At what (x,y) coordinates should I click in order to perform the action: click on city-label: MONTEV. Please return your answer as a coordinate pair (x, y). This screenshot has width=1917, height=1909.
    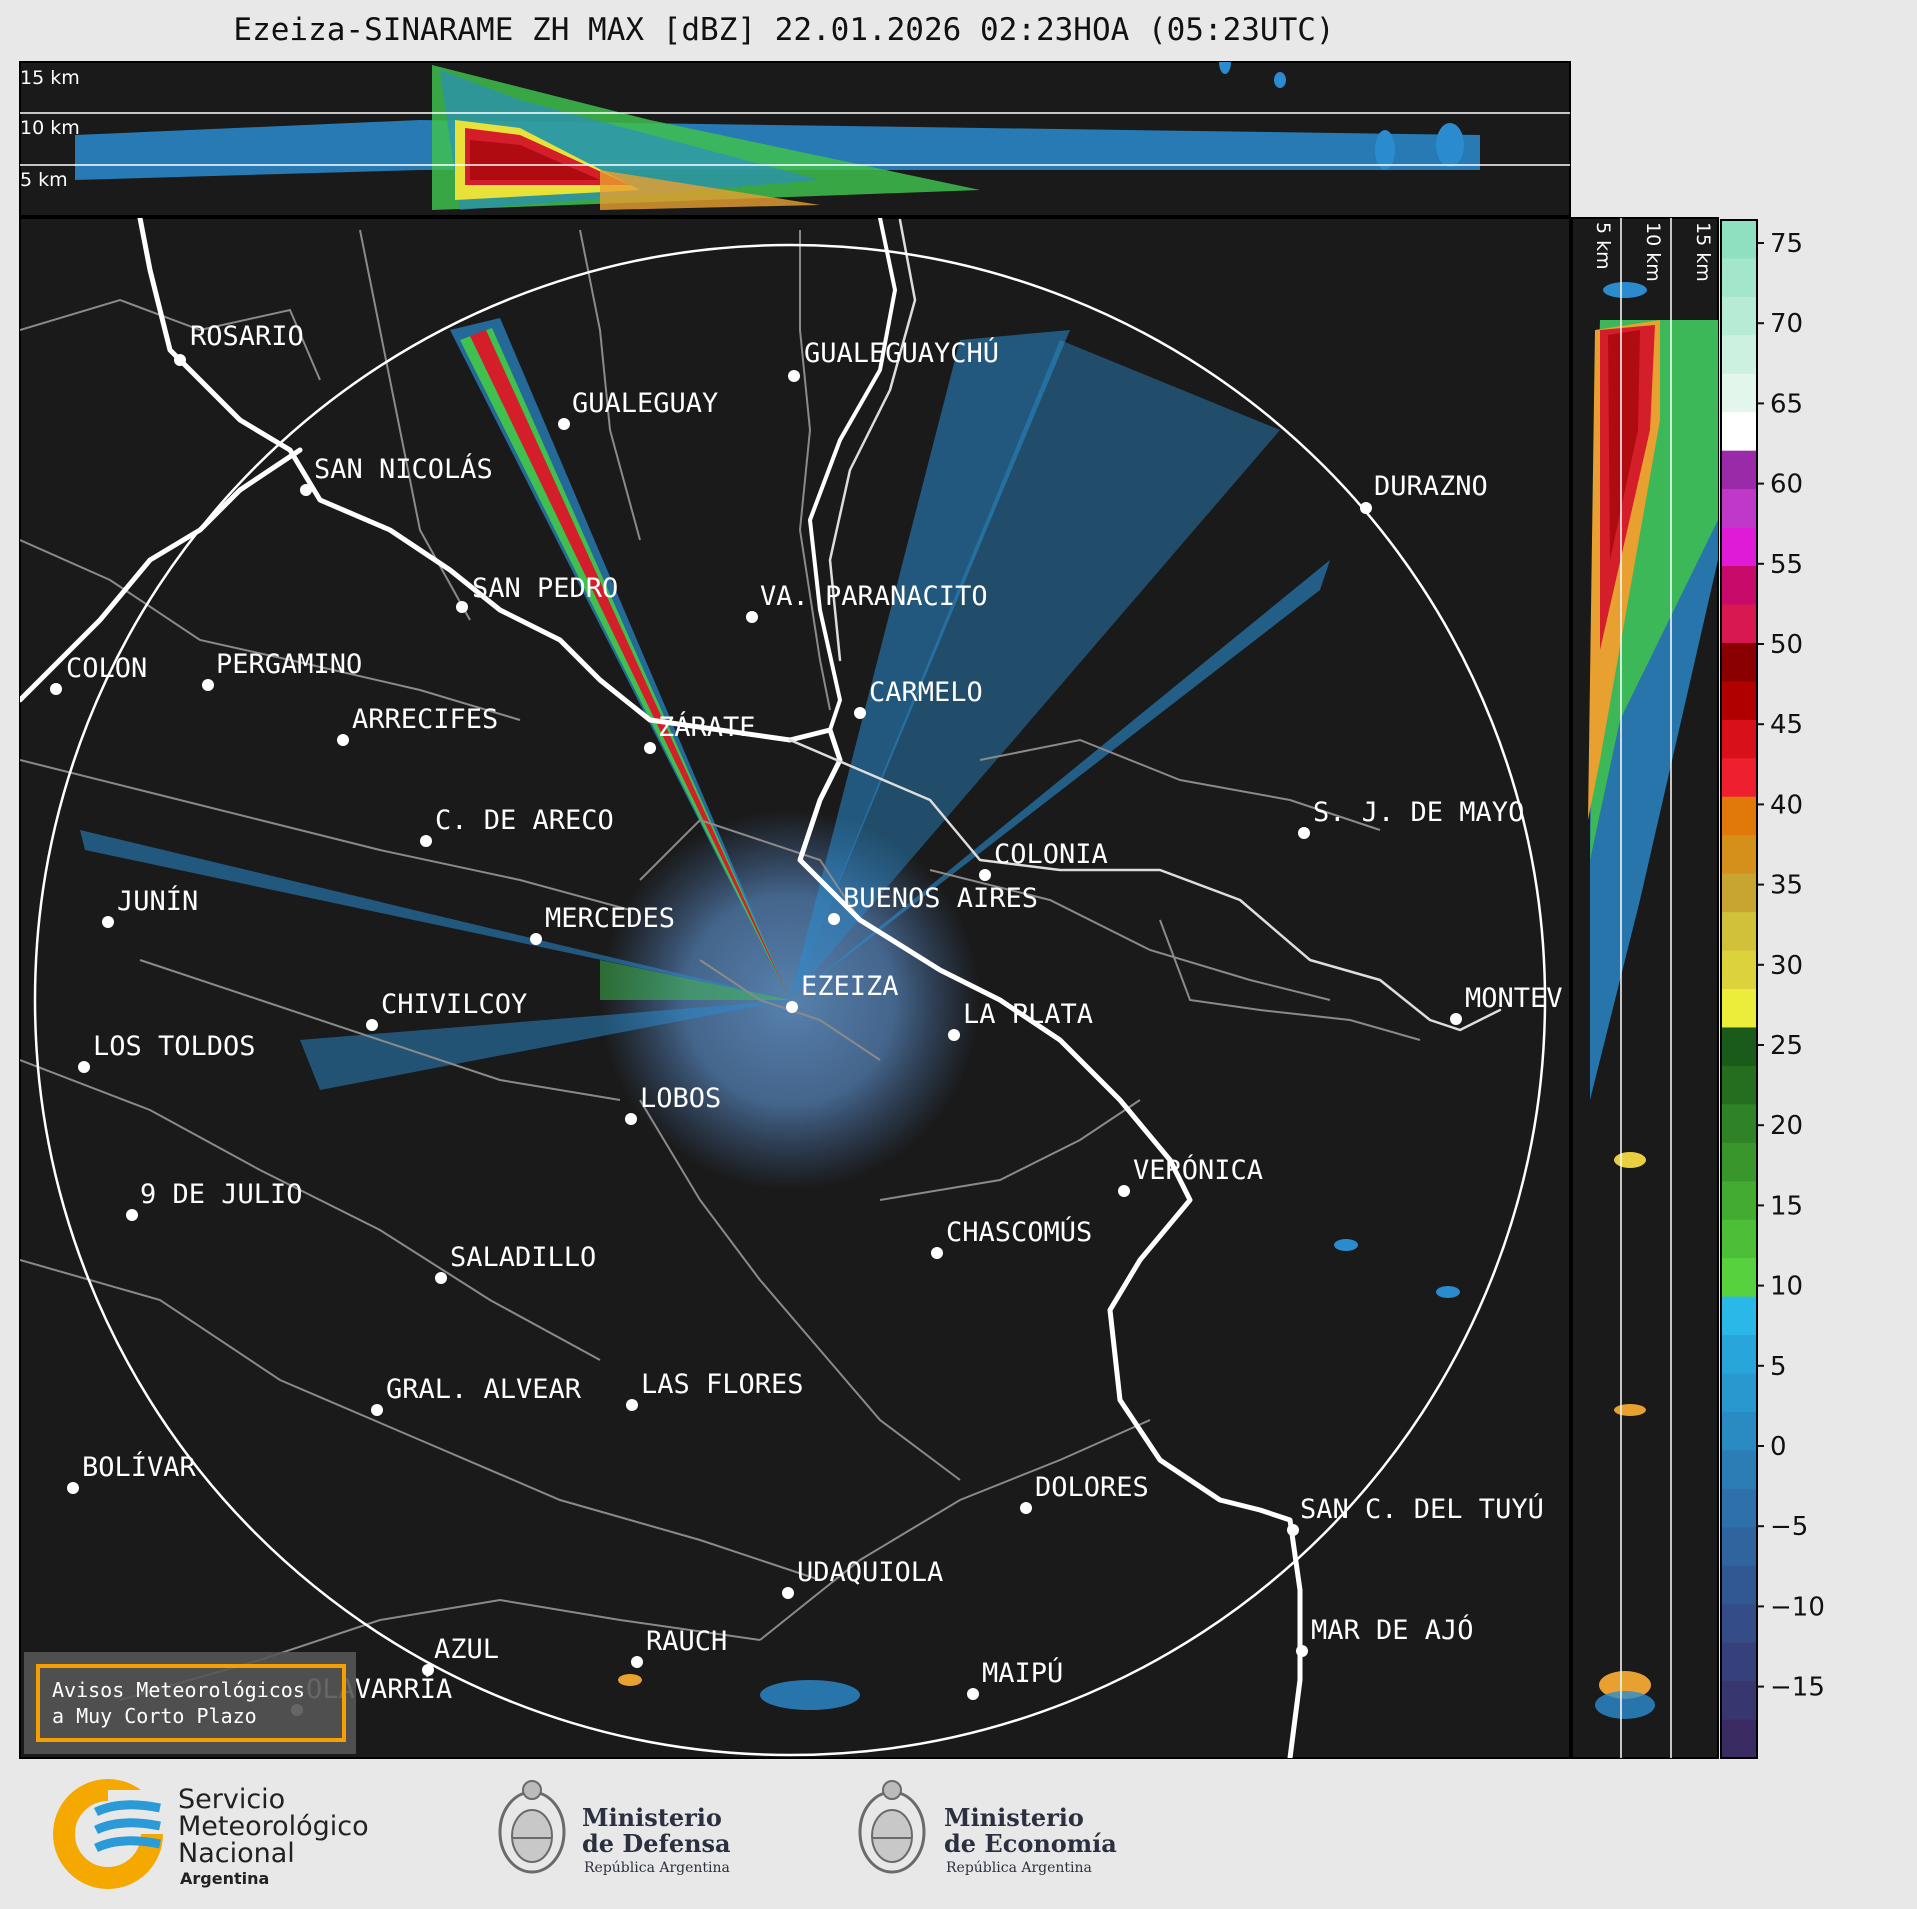
    Looking at the image, I should click on (1514, 998).